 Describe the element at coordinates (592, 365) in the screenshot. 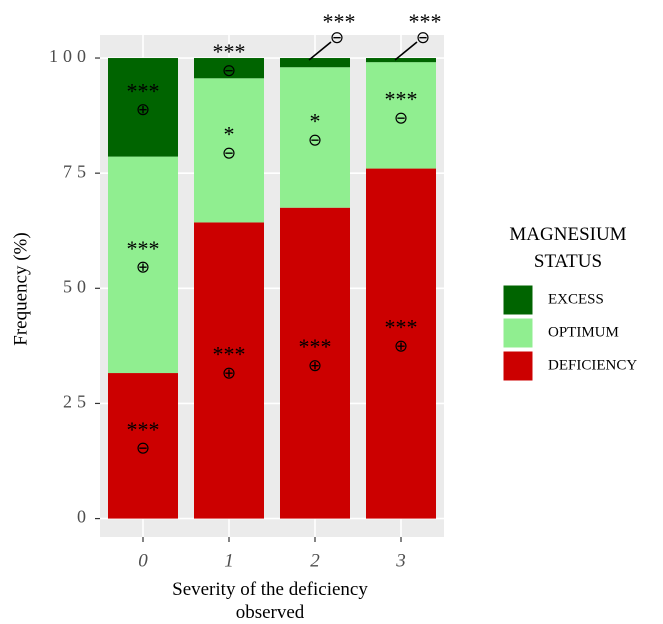

I see `legend-label: DEFICIENCY` at that location.